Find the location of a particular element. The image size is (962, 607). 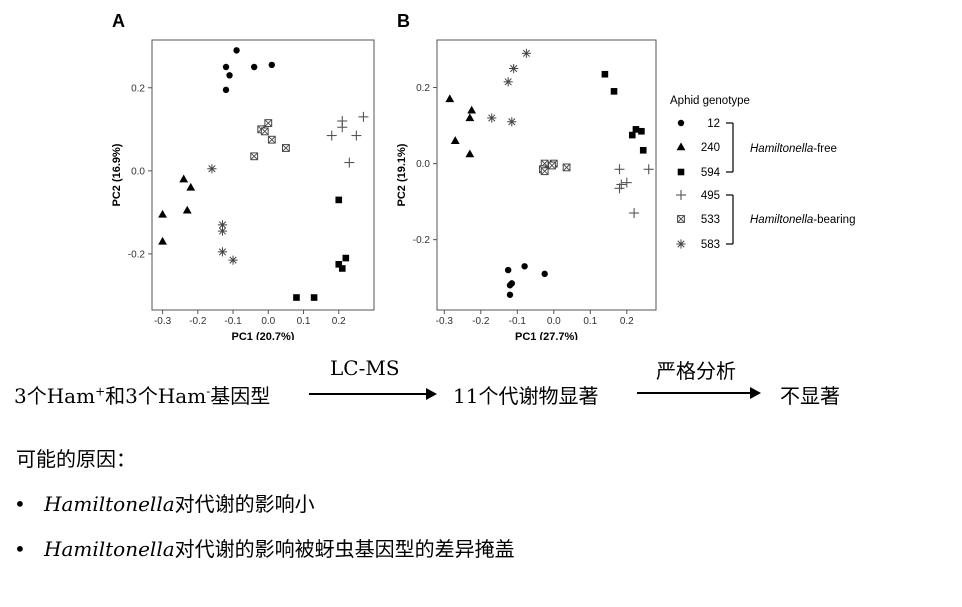

y-axis-label: PC2 (19.1%) is located at coordinates (402, 174).